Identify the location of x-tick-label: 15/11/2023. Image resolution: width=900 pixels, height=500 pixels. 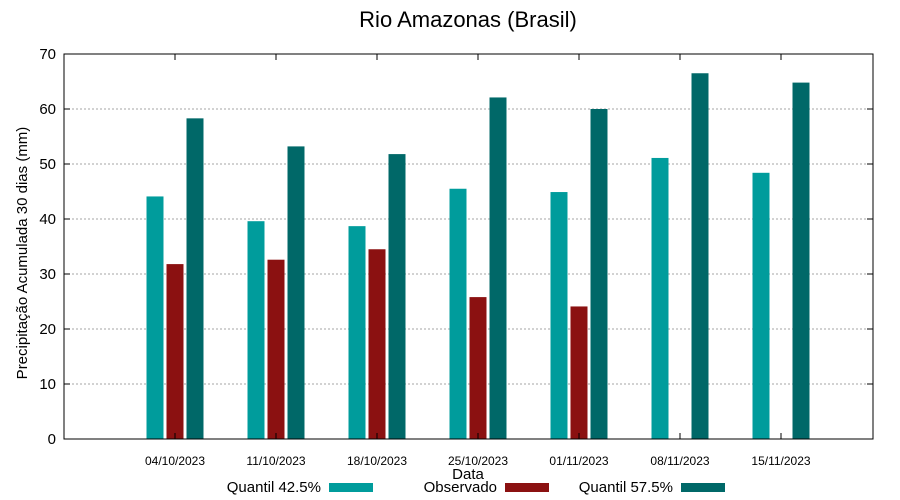
(780, 461).